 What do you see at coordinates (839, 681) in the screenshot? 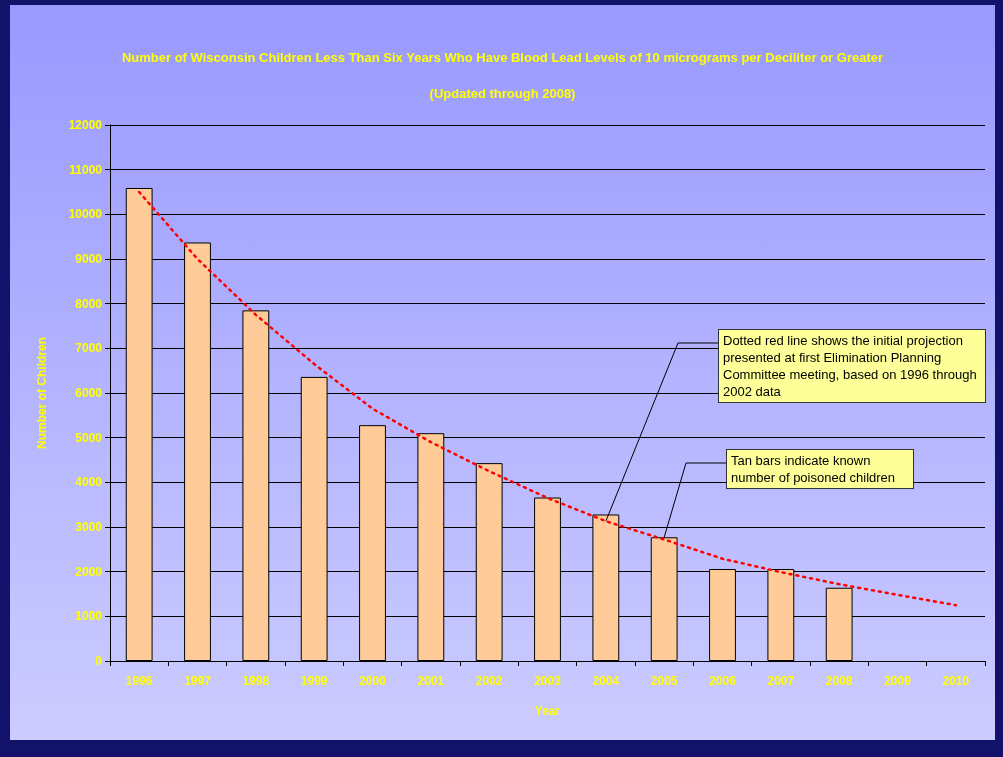
I see `x-tick-label: 2008` at bounding box center [839, 681].